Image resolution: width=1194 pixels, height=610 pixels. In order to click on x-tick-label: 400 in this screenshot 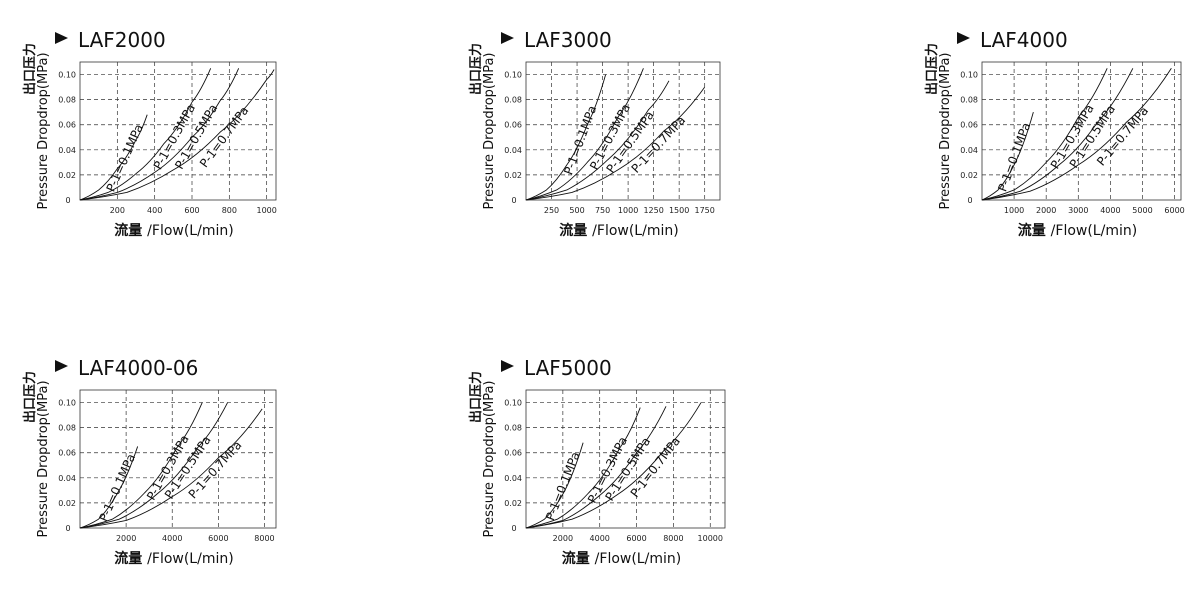, I will do `click(154, 210)`.